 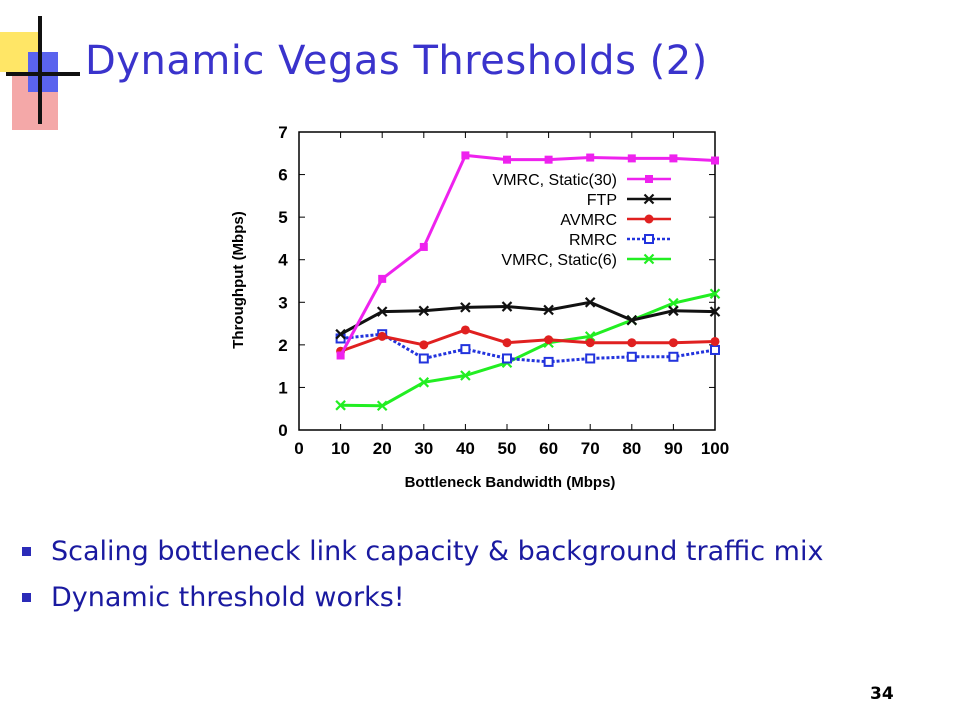 I want to click on y-tick-label: 6, so click(x=282, y=175).